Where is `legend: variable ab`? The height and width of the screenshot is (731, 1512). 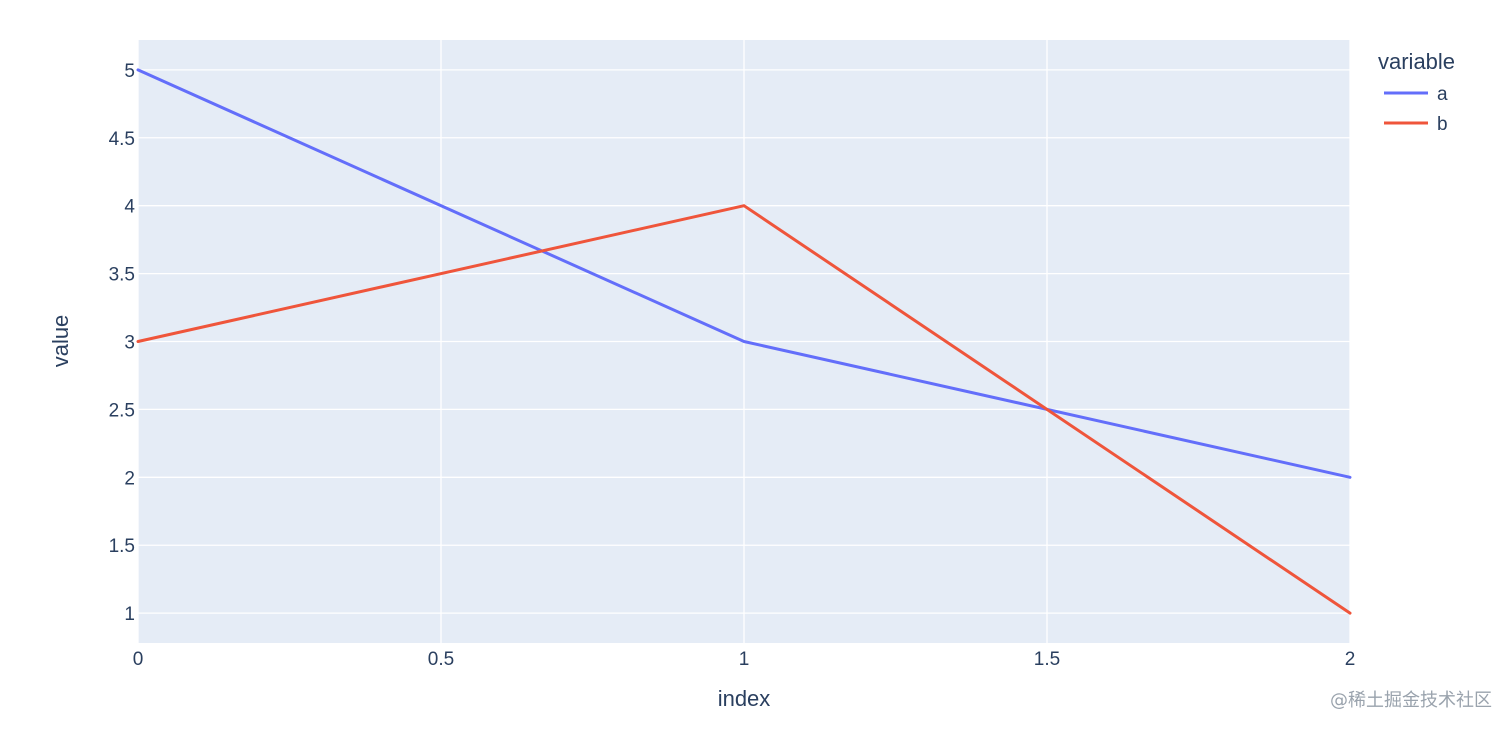
legend: variable ab is located at coordinates (1416, 92).